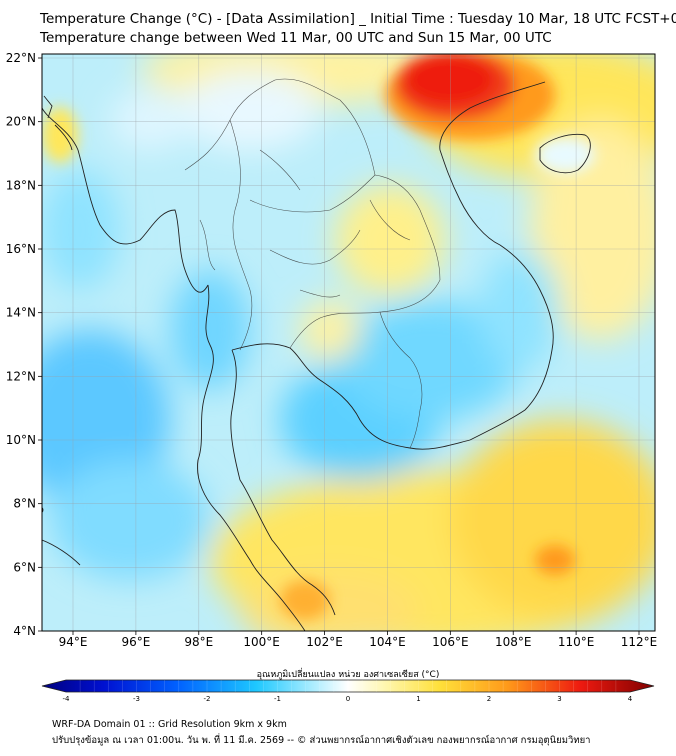  I want to click on colorbar-tick-label: -4, so click(67, 699).